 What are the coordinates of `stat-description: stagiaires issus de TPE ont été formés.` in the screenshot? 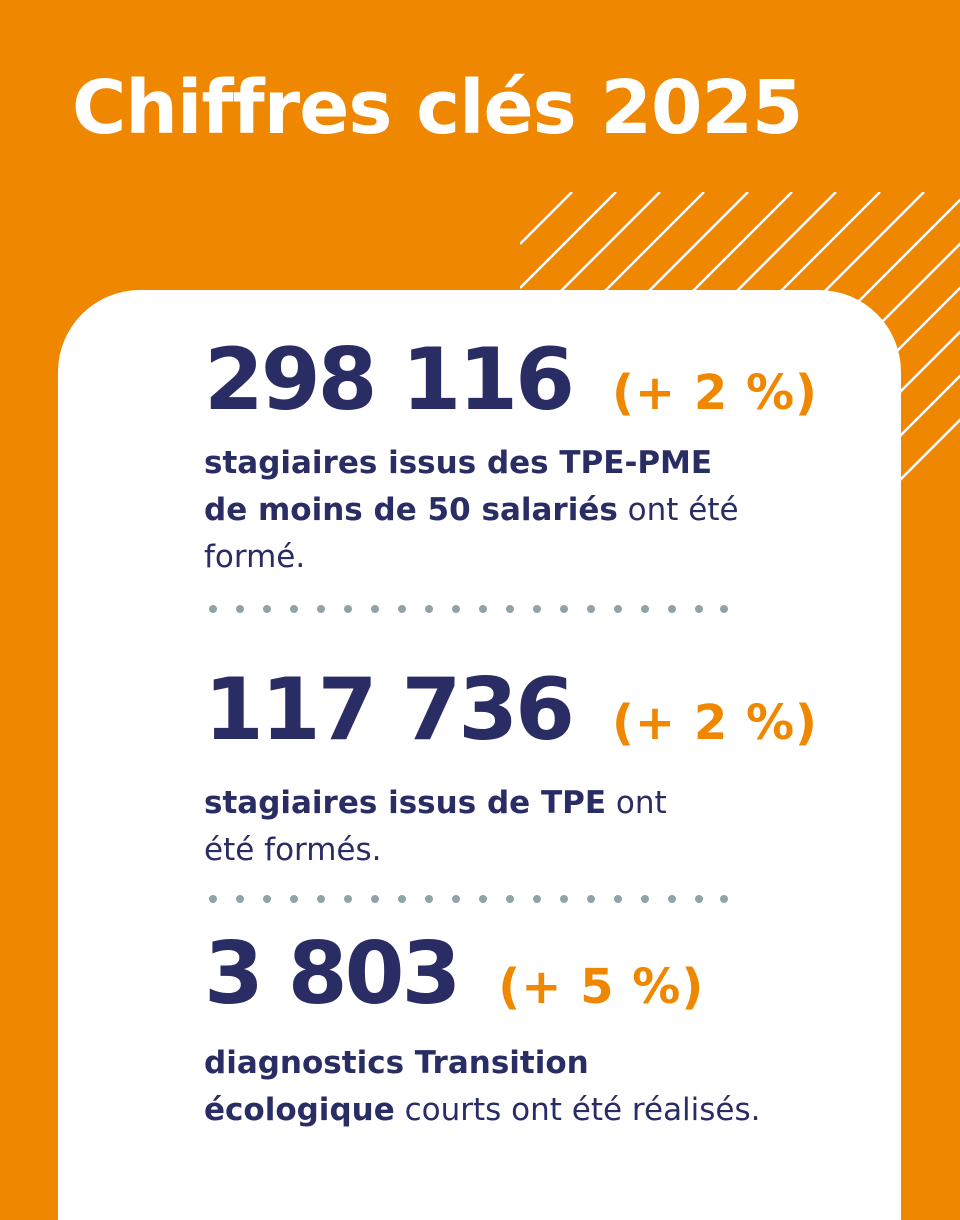 It's located at (464, 827).